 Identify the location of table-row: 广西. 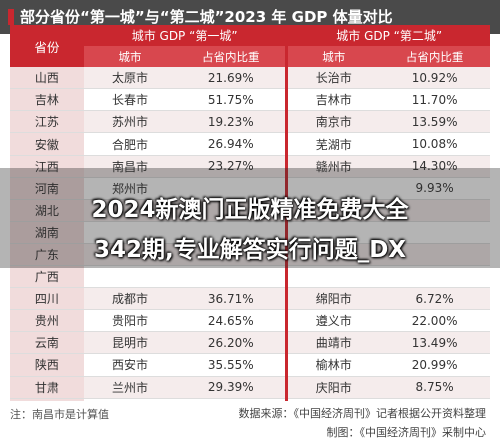
(250, 277).